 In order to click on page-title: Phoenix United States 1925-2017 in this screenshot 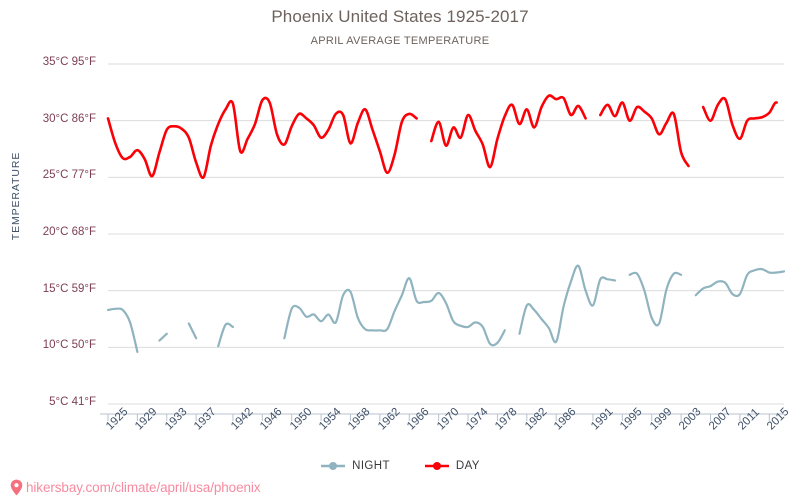, I will do `click(400, 16)`.